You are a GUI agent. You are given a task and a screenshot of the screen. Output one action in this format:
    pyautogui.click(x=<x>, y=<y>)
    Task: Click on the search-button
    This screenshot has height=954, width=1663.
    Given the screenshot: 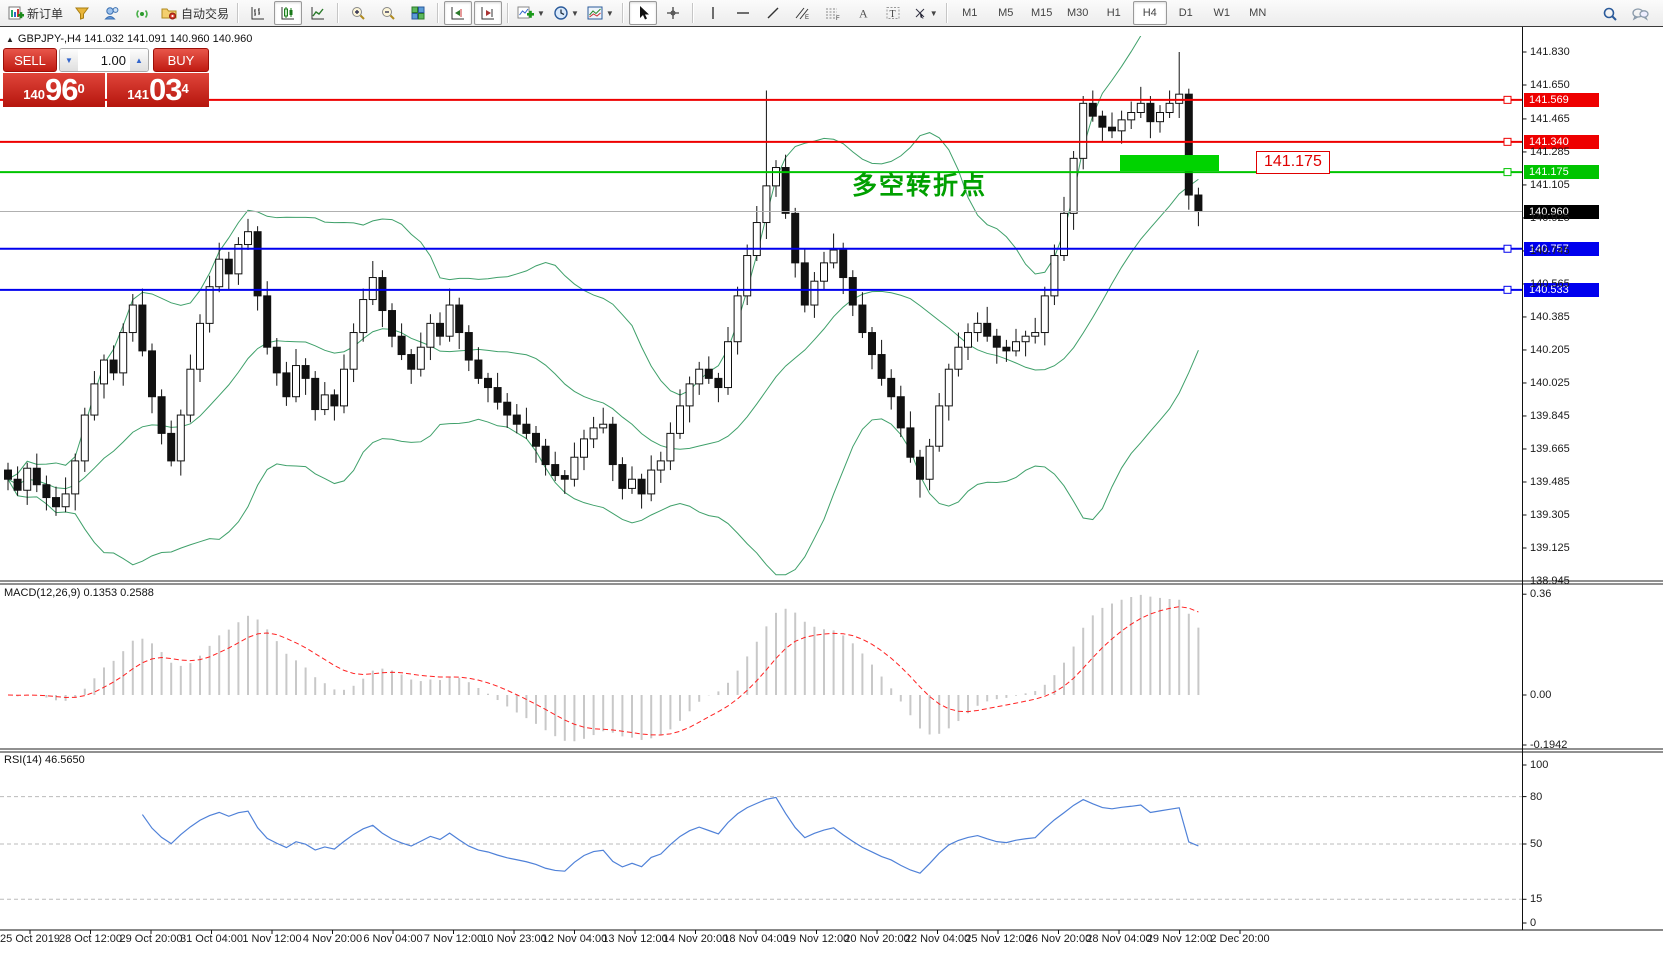 What is the action you would take?
    pyautogui.click(x=1610, y=14)
    